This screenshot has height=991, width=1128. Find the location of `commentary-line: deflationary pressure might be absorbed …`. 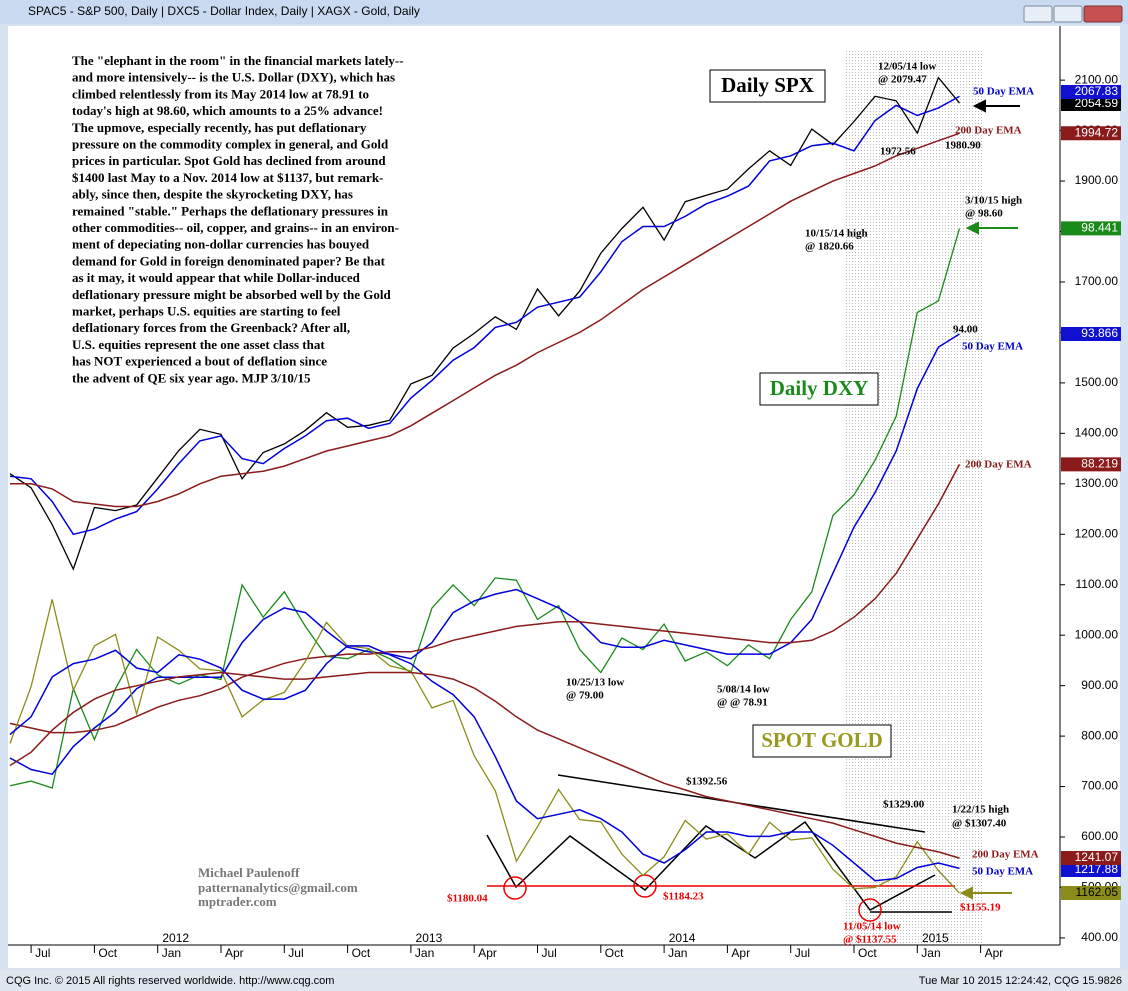

commentary-line: deflationary pressure might be absorbed … is located at coordinates (232, 294).